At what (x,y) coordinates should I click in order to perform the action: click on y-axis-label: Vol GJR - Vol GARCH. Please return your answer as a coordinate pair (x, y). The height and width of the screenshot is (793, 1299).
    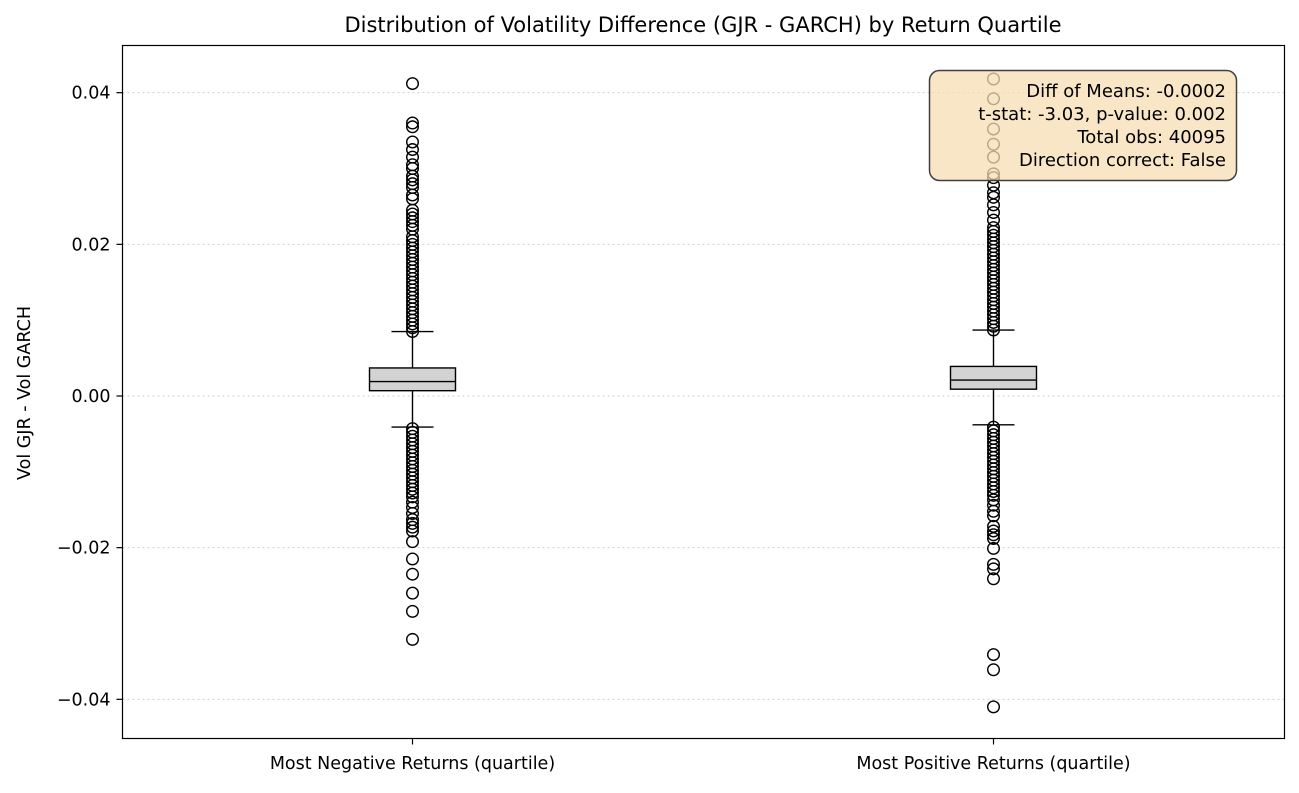
    Looking at the image, I should click on (25, 393).